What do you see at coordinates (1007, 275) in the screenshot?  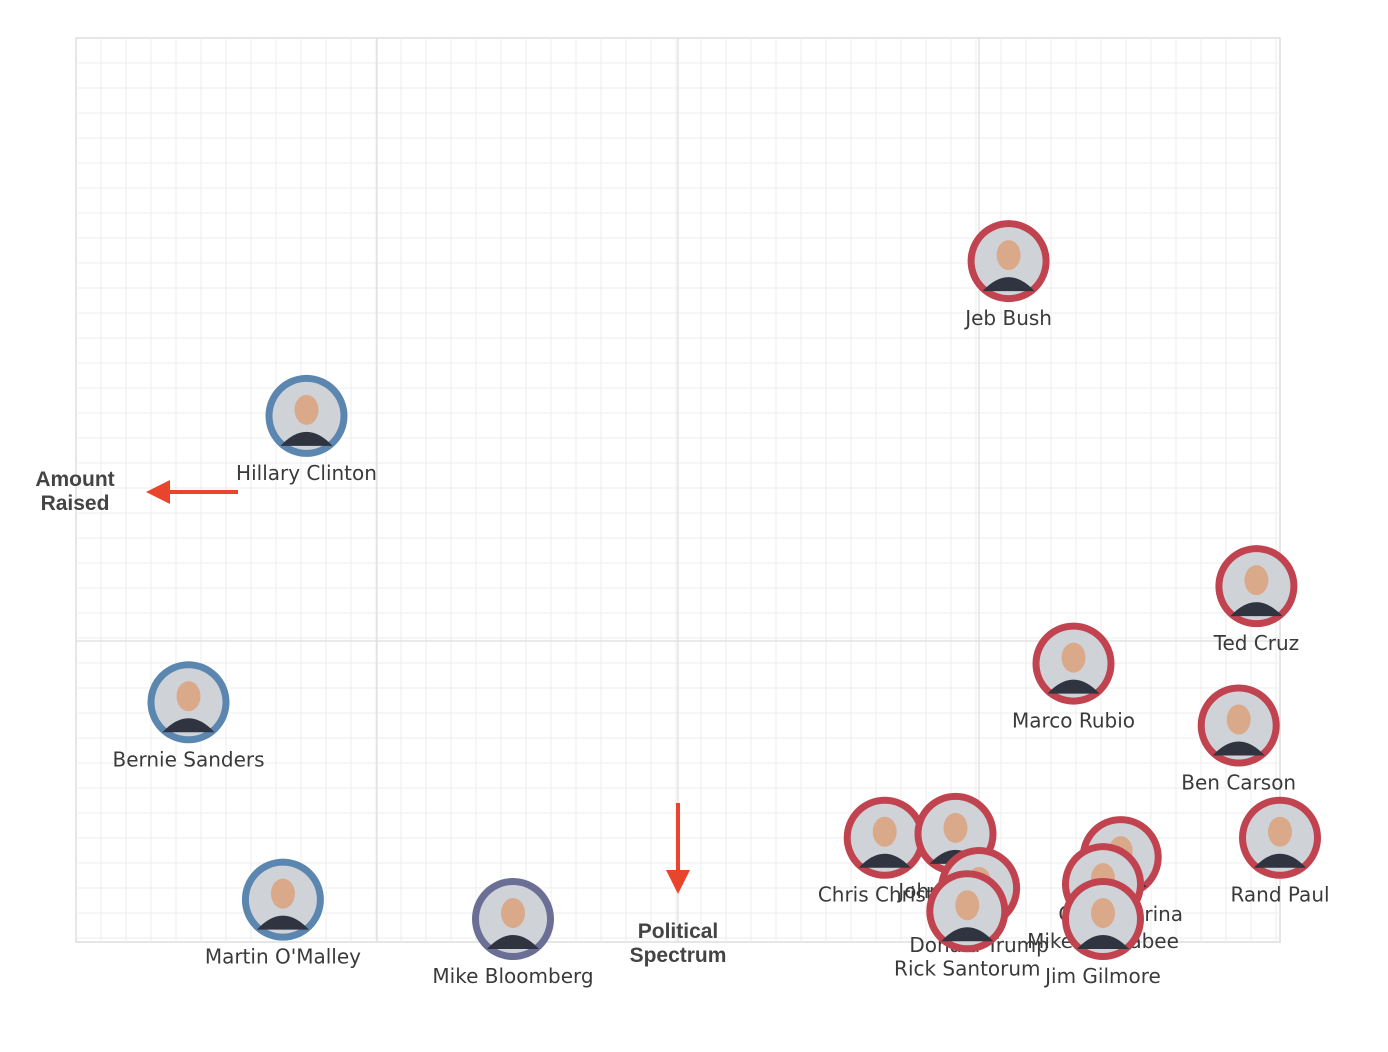 I see `candidate-marker: Jeb Bush` at bounding box center [1007, 275].